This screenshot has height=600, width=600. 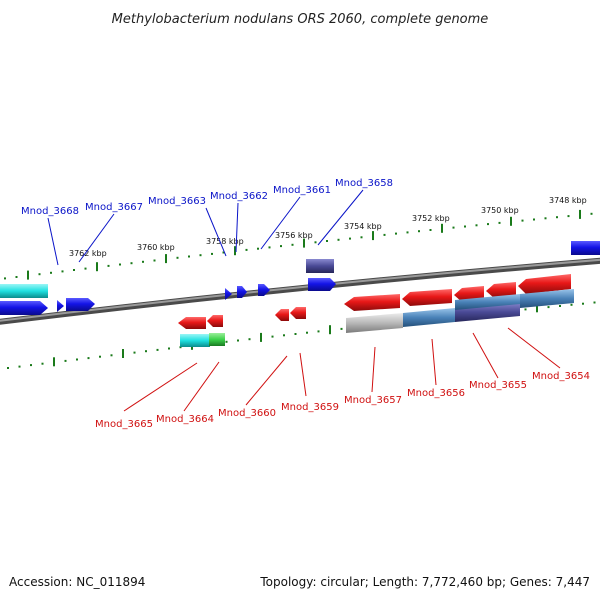 What do you see at coordinates (436, 393) in the screenshot?
I see `gene-label-mnod-3656: Mnod_3656` at bounding box center [436, 393].